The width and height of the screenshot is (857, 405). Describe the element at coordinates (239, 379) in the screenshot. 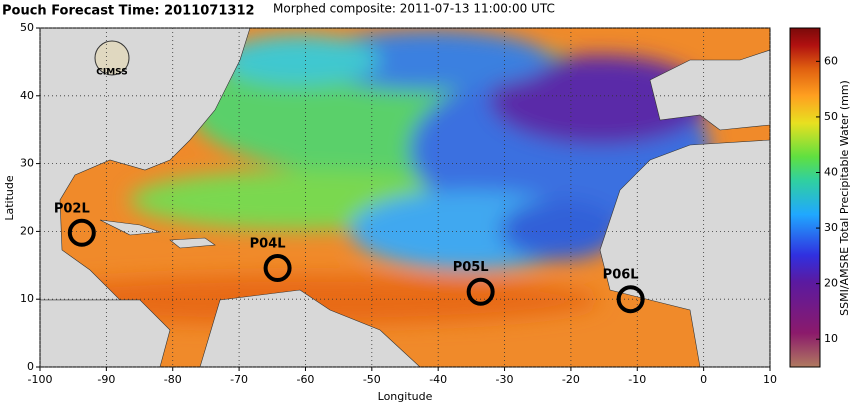

I see `x-tick-label: -70` at that location.